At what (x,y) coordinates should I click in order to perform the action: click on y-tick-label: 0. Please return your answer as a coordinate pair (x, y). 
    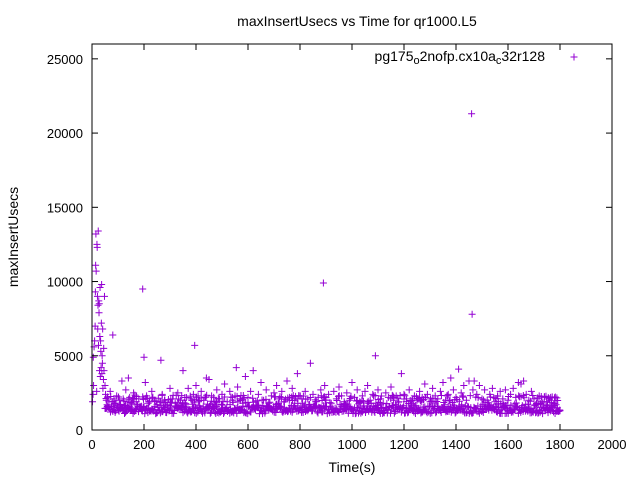
    Looking at the image, I should click on (79, 430).